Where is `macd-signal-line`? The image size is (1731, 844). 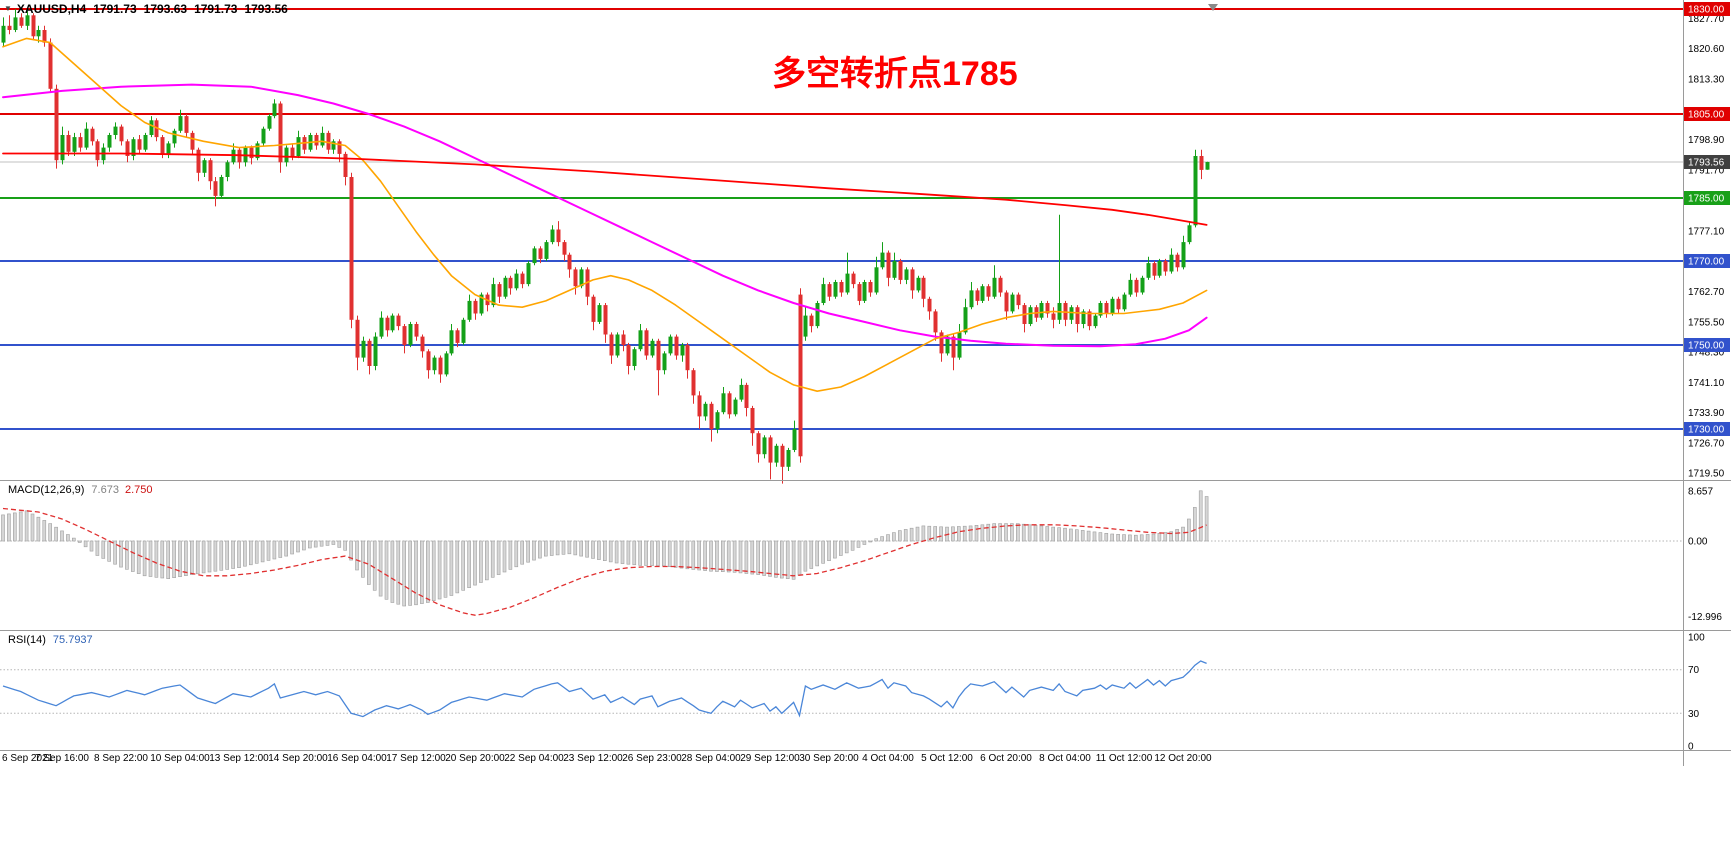 macd-signal-line is located at coordinates (604, 561).